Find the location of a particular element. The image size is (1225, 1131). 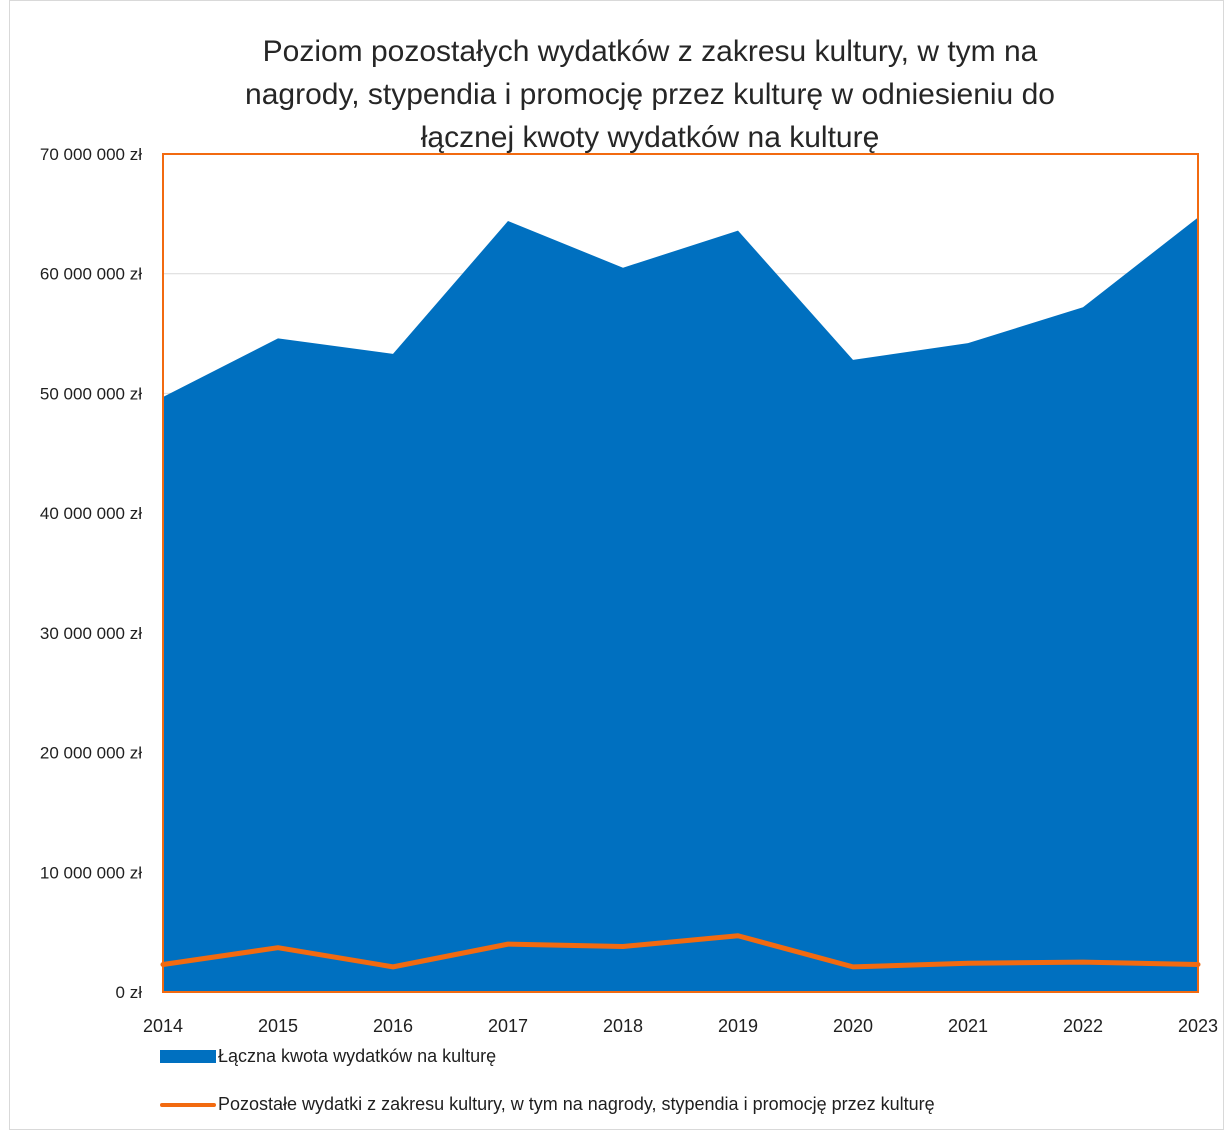

x-tick-label: 2023 is located at coordinates (1198, 1026).